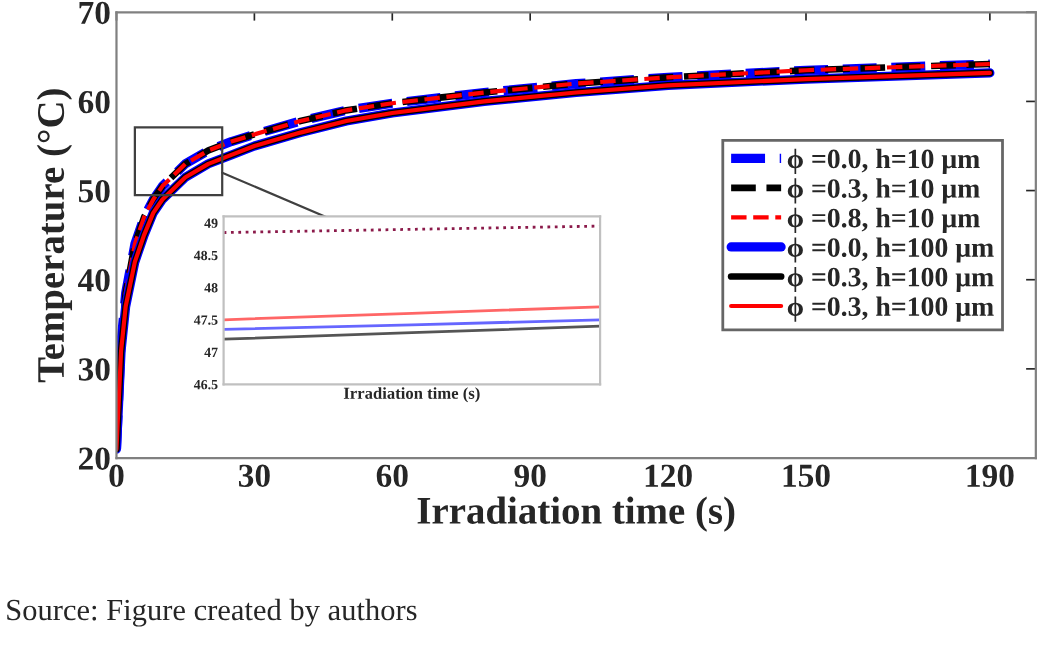 The width and height of the screenshot is (1040, 646). What do you see at coordinates (890, 250) in the screenshot?
I see `legend-label: ϕ =0.0, h=100 μm` at bounding box center [890, 250].